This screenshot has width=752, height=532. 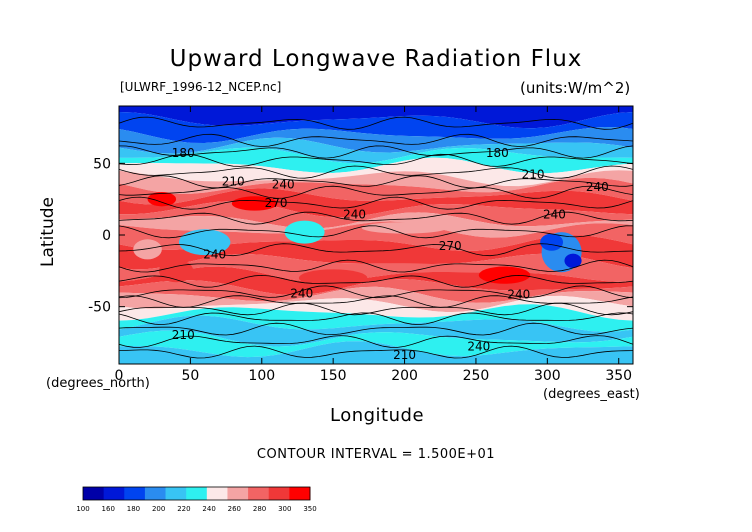 I want to click on chart-title: Upward Longwave Radiation Flux, so click(x=376, y=59).